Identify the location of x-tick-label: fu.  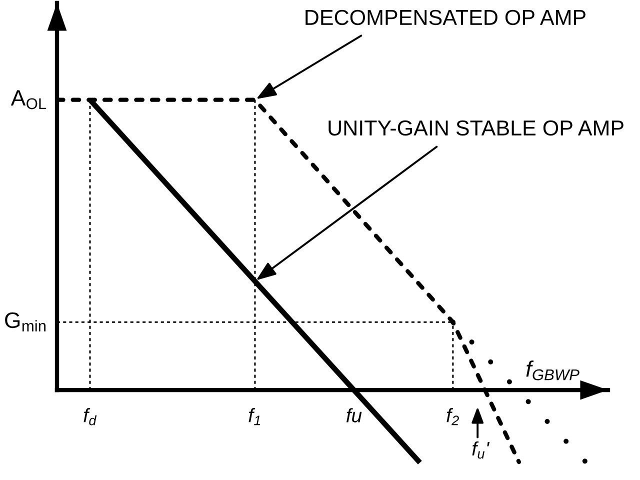
(354, 415).